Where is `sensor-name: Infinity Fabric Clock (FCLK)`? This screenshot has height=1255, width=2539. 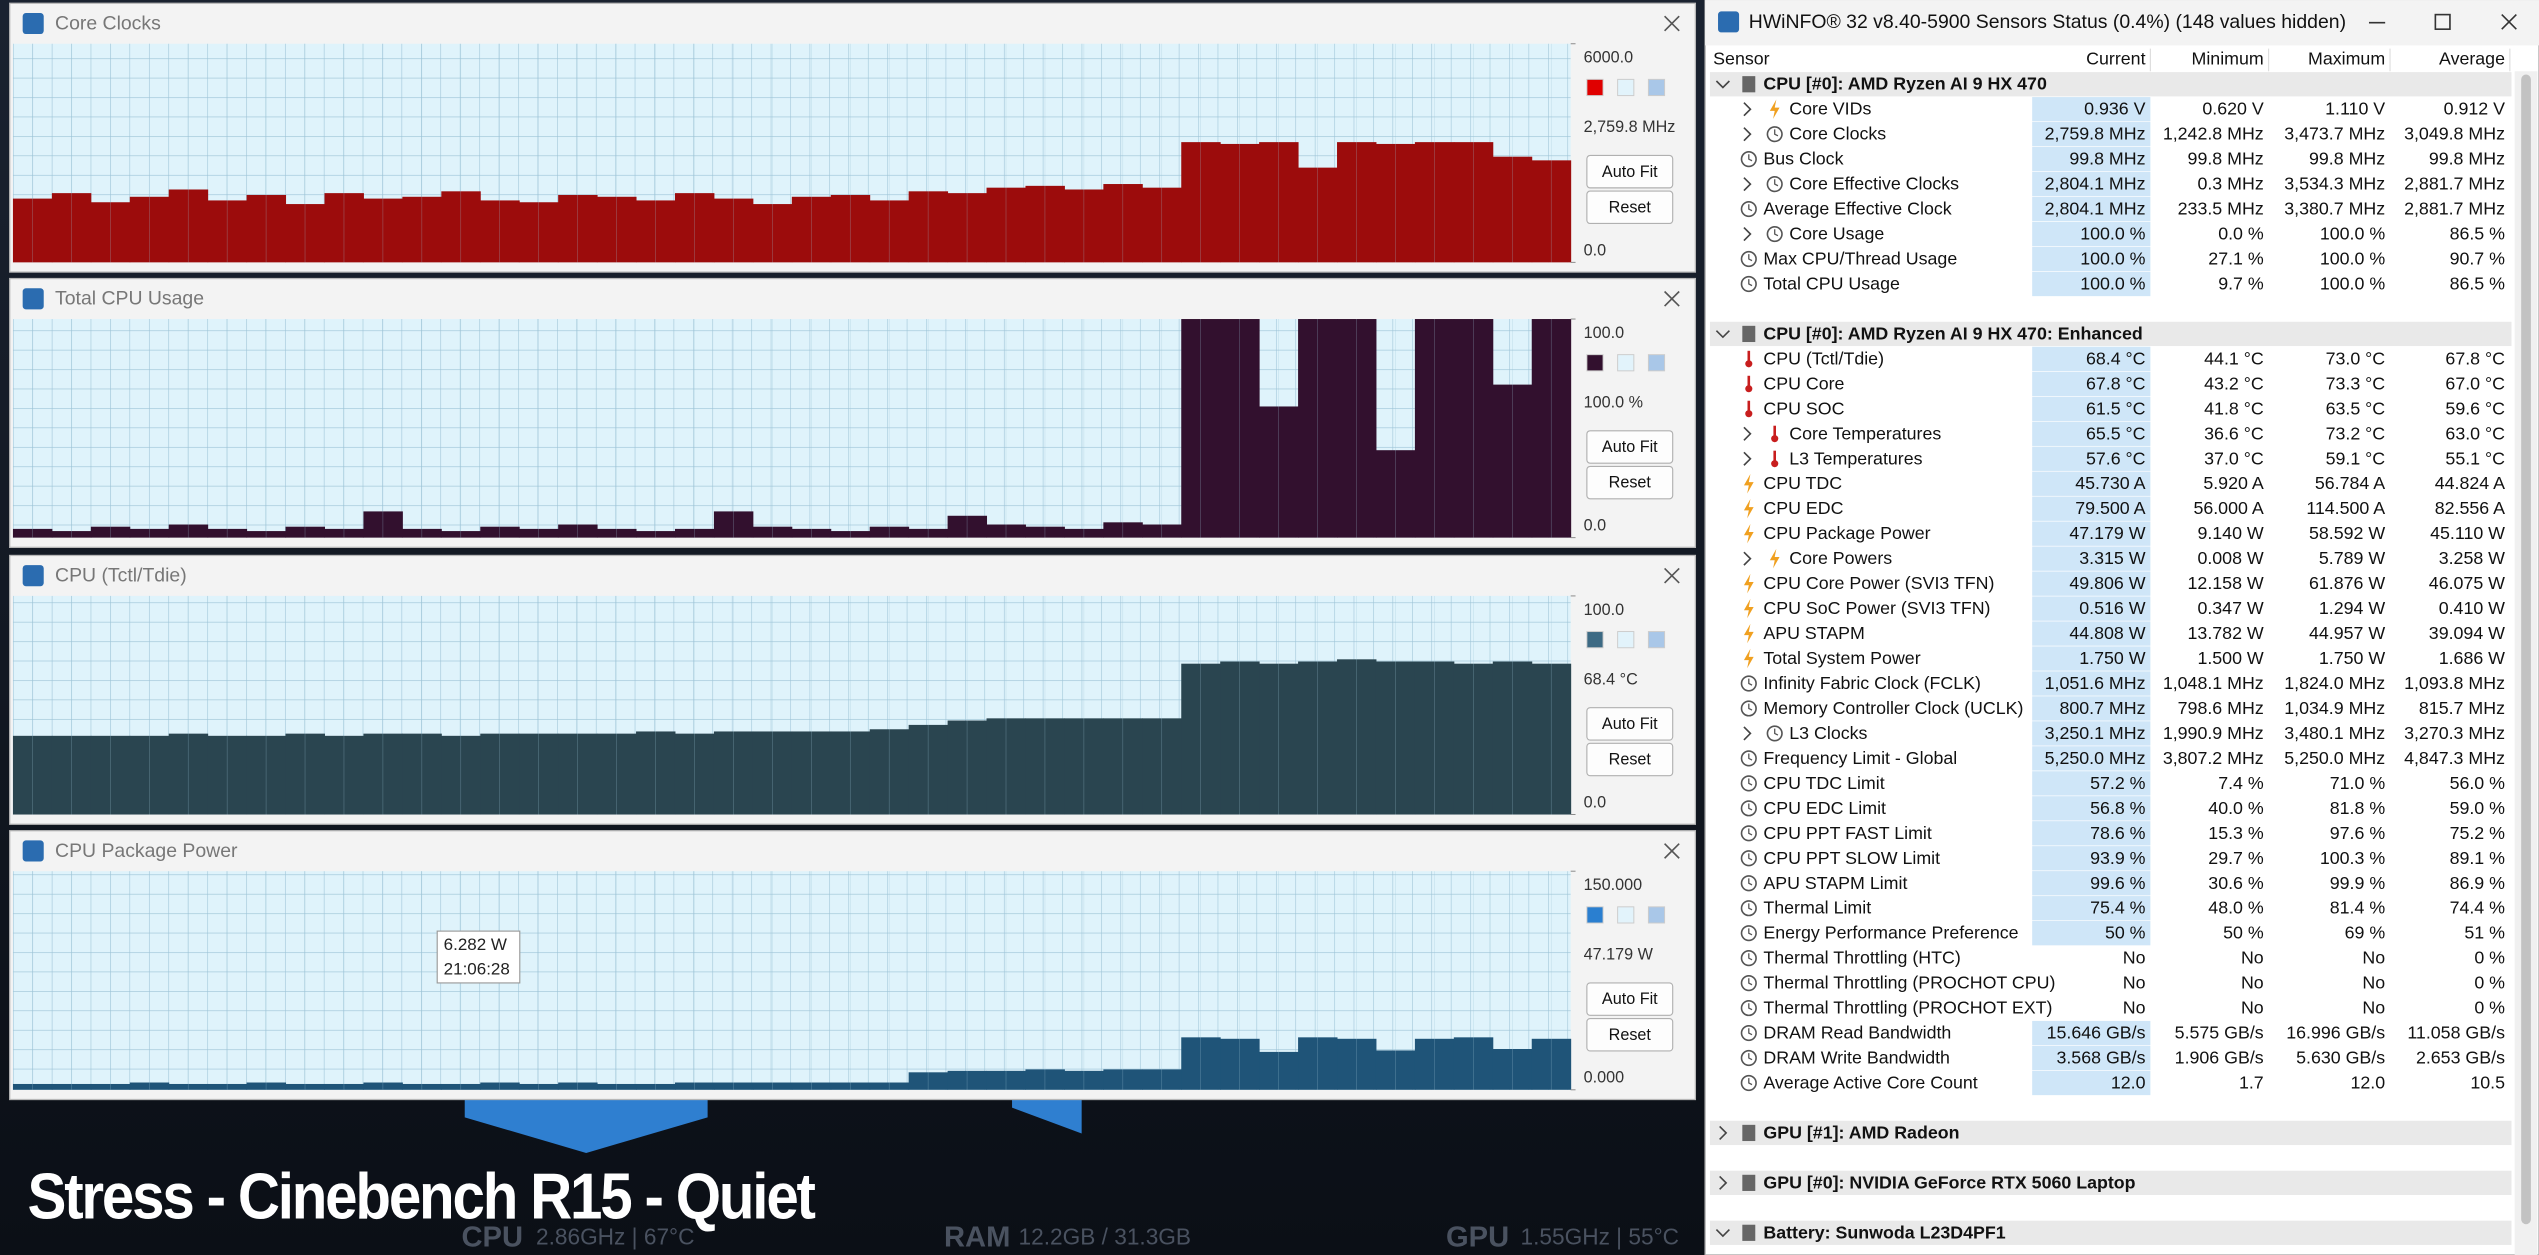
sensor-name: Infinity Fabric Clock (FCLK) is located at coordinates (1872, 683).